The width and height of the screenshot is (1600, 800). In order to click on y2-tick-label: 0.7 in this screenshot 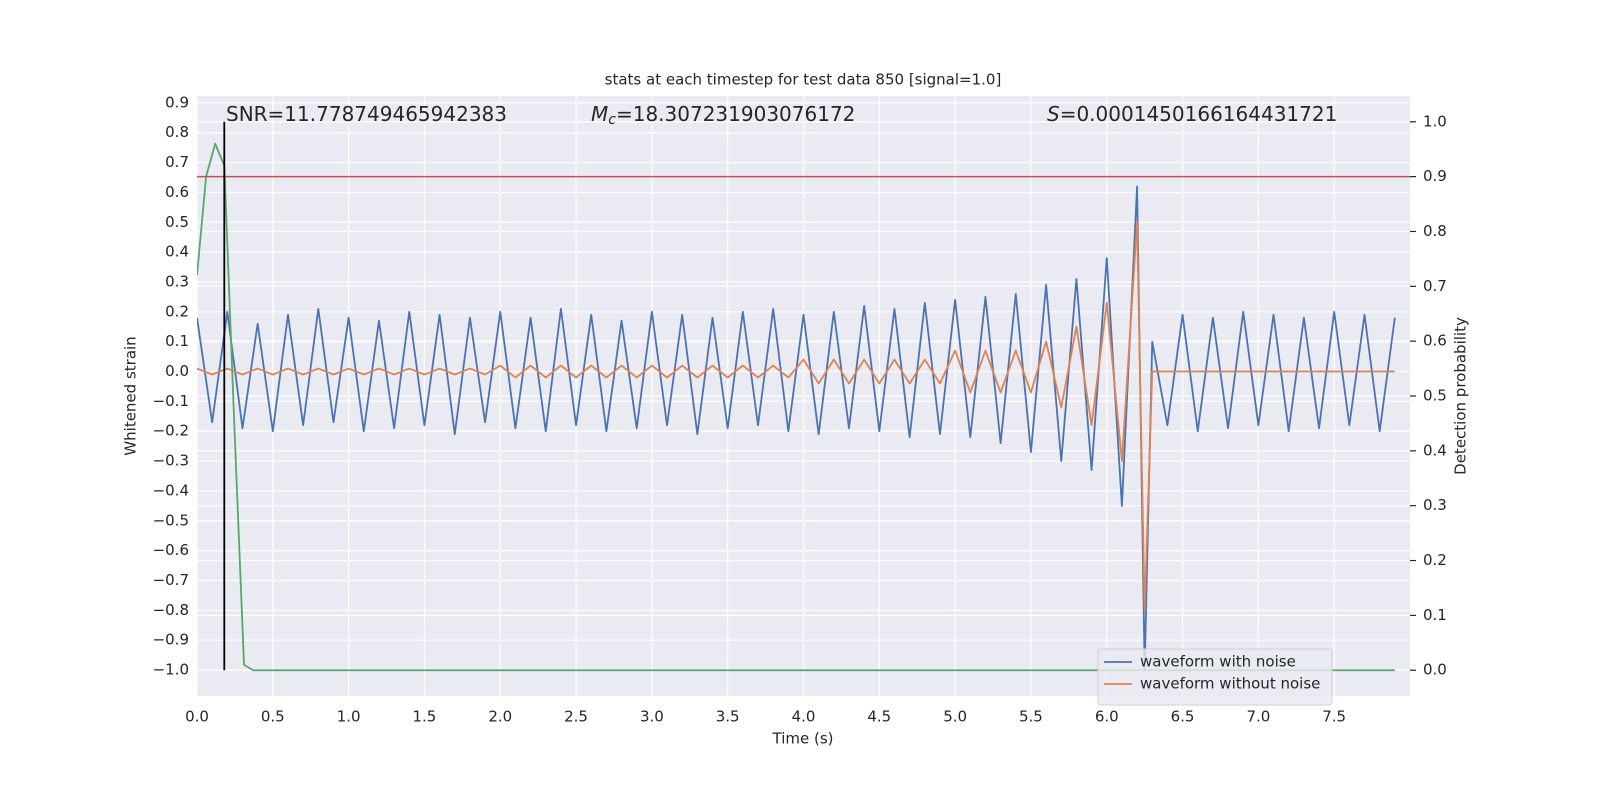, I will do `click(1435, 286)`.